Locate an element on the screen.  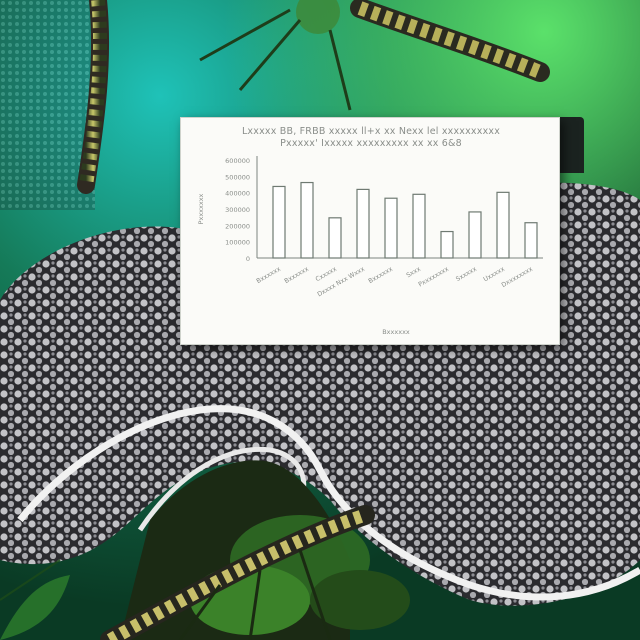
y-tick-label: 0 is located at coordinates (248, 259).